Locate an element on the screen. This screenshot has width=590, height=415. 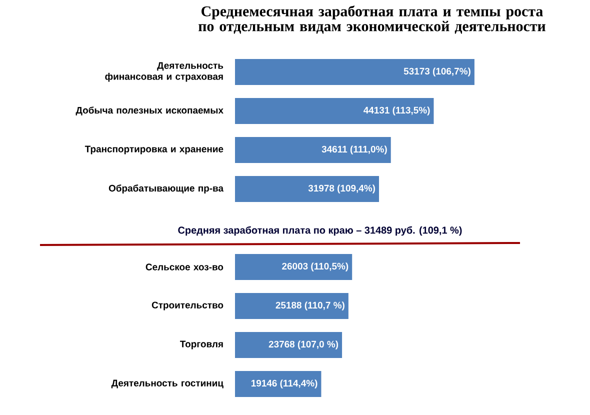
data-label: 25188 (110,7 %) is located at coordinates (310, 306).